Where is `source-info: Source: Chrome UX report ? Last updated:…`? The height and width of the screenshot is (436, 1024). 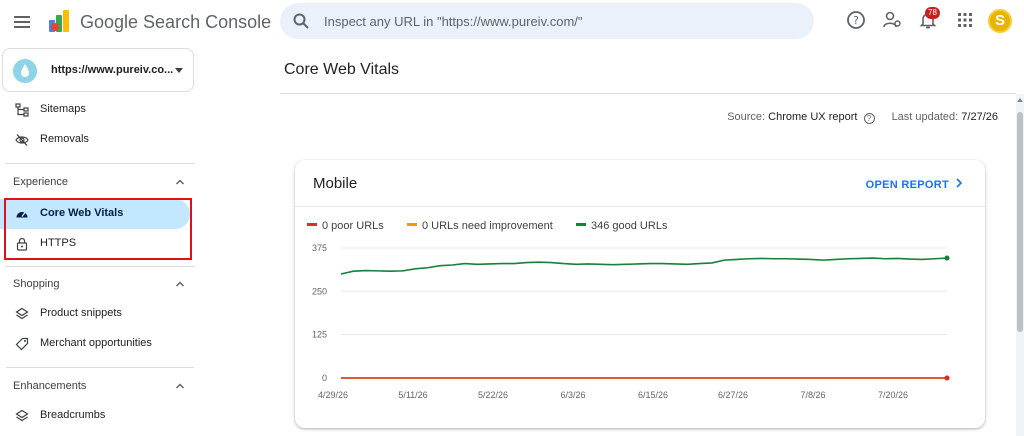 source-info: Source: Chrome UX report ? Last updated:… is located at coordinates (862, 117).